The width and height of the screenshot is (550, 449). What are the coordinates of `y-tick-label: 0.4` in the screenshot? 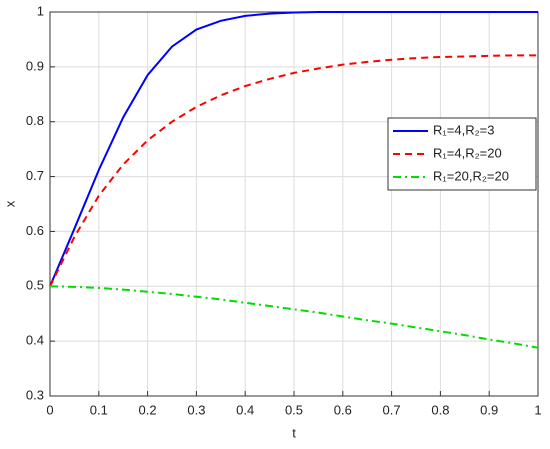 It's located at (35, 340).